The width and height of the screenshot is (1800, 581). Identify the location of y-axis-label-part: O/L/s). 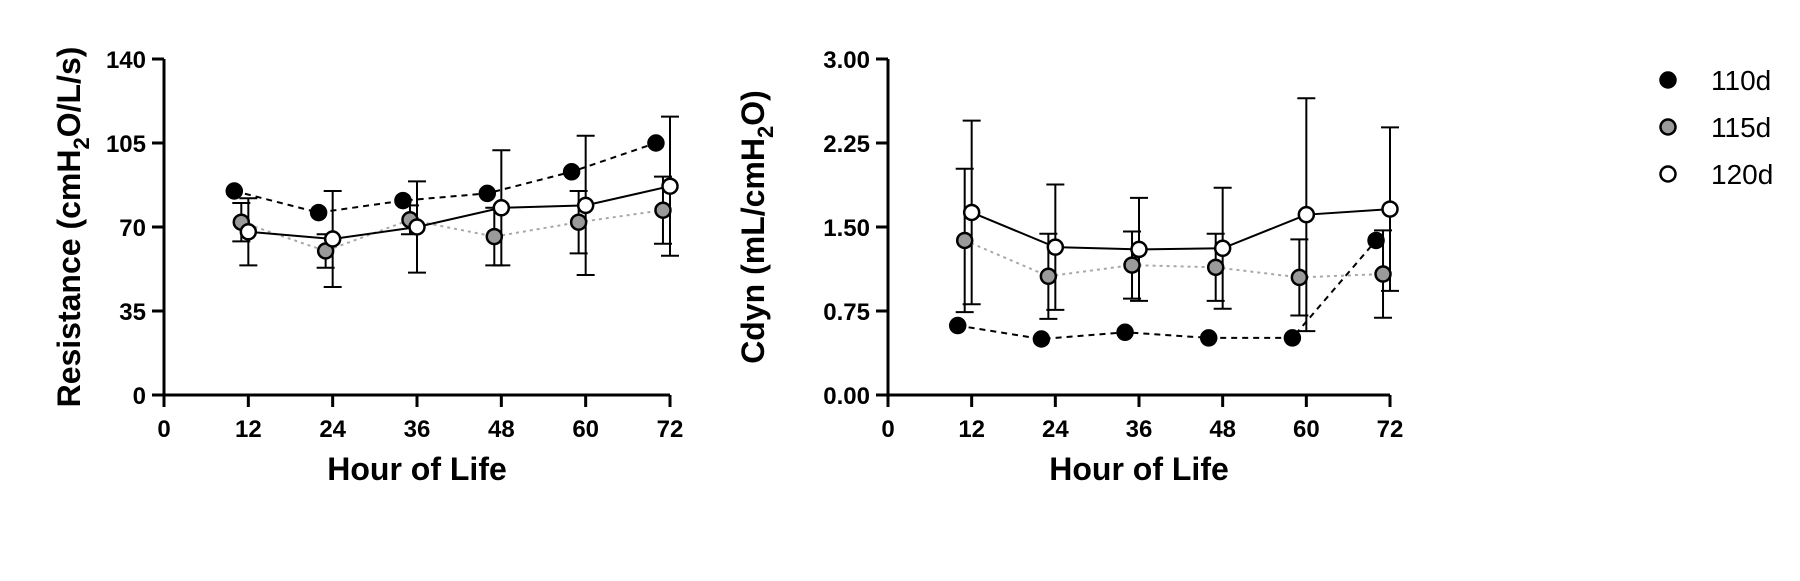
(69, 92).